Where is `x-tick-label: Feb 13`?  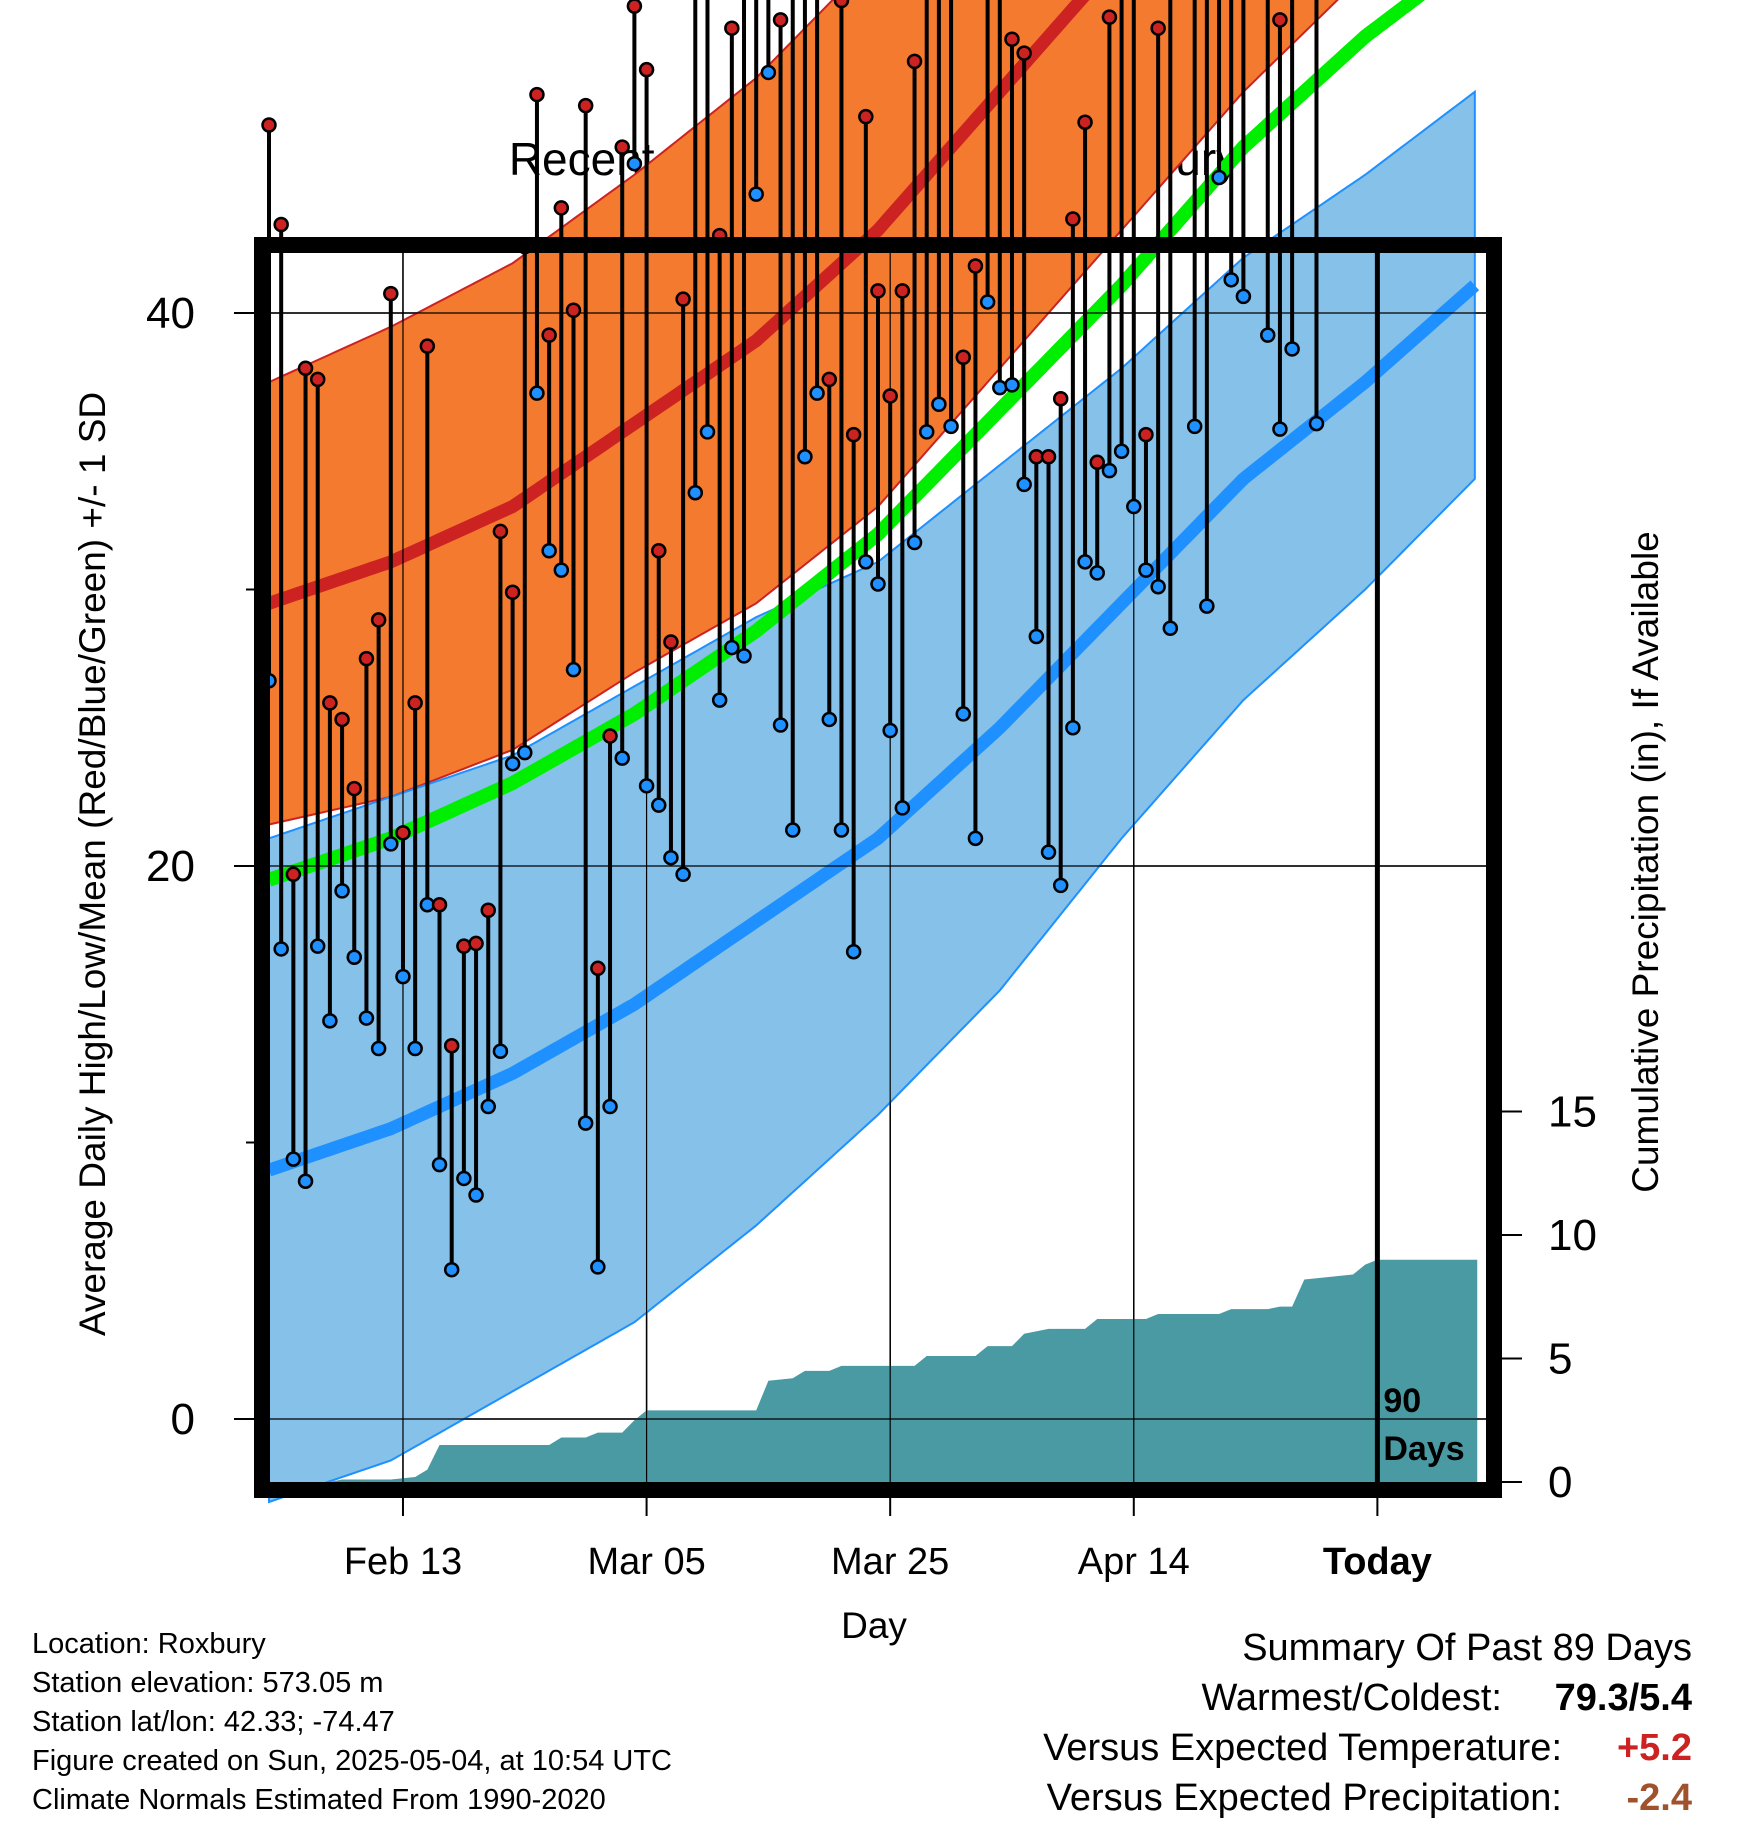
x-tick-label: Feb 13 is located at coordinates (403, 1562).